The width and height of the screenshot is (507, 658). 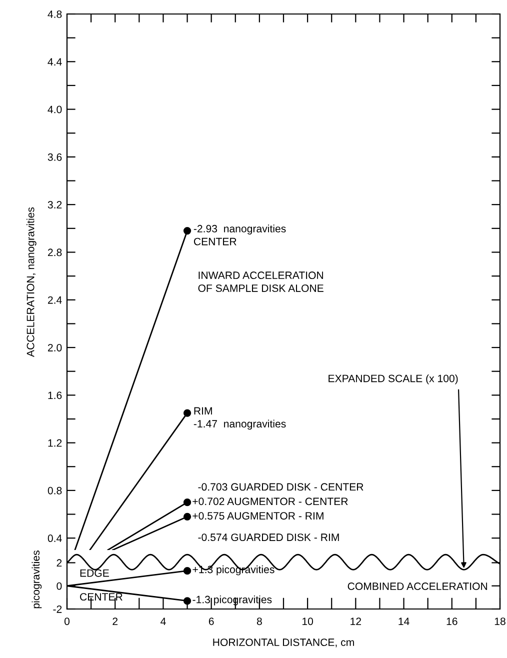 I want to click on y-tick-label: 2.4, so click(x=55, y=300).